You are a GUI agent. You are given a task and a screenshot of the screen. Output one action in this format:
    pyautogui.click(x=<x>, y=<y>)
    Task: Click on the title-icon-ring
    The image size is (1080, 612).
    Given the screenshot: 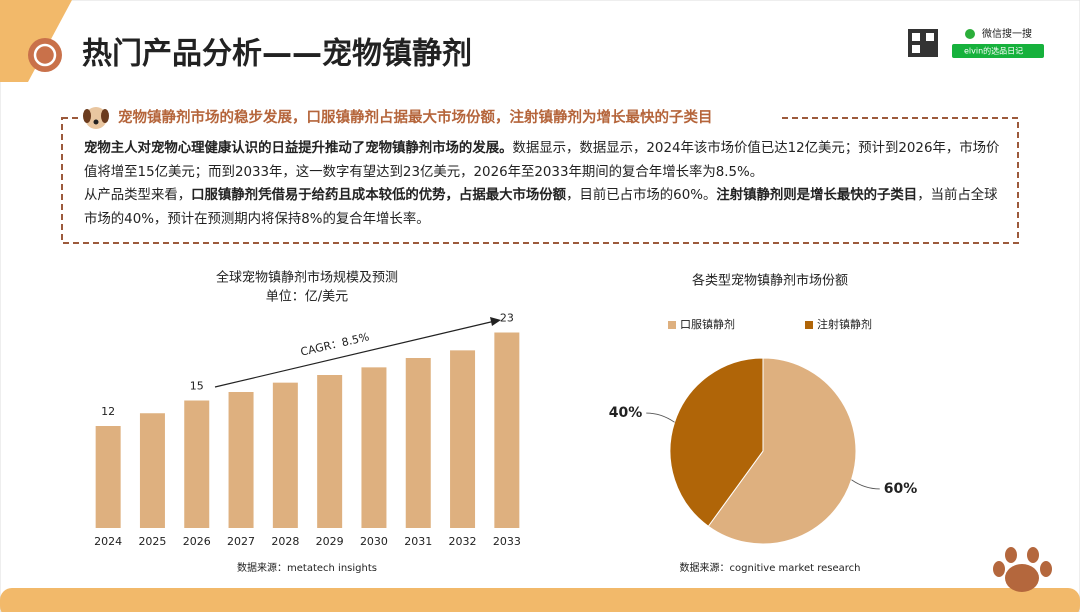 What is the action you would take?
    pyautogui.click(x=45, y=55)
    